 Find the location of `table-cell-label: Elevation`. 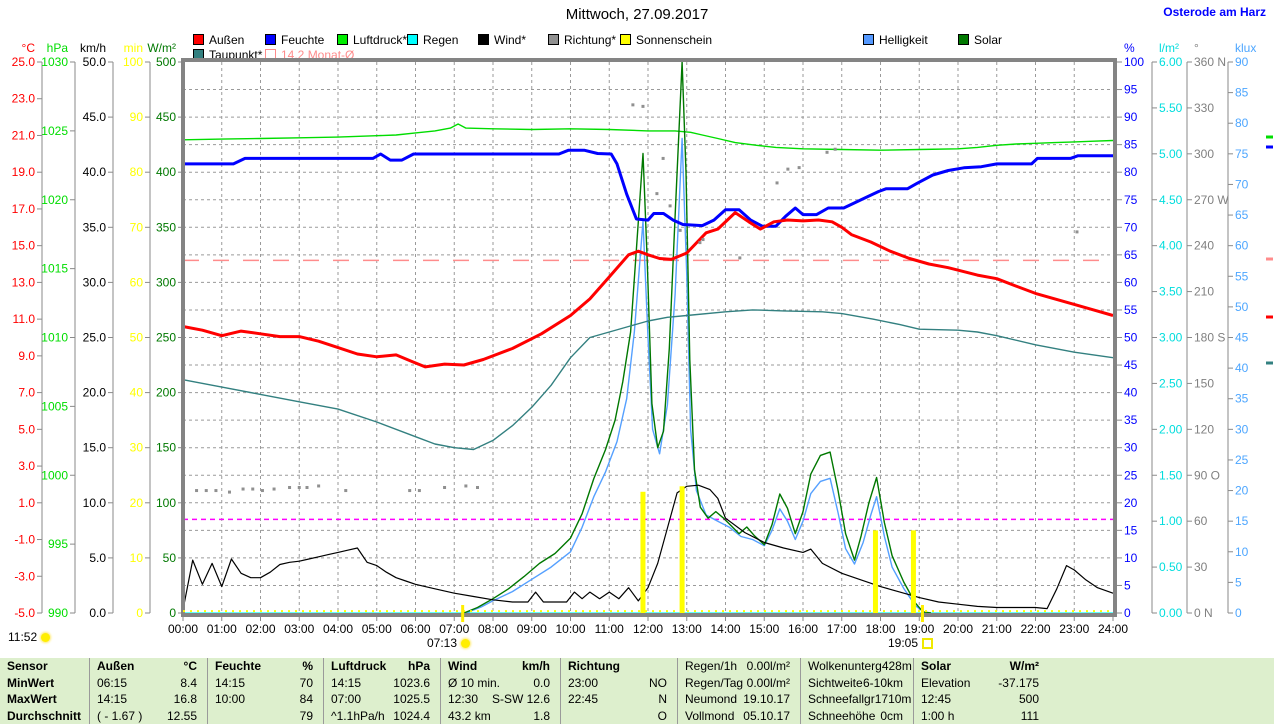

table-cell-label: Elevation is located at coordinates (946, 682).